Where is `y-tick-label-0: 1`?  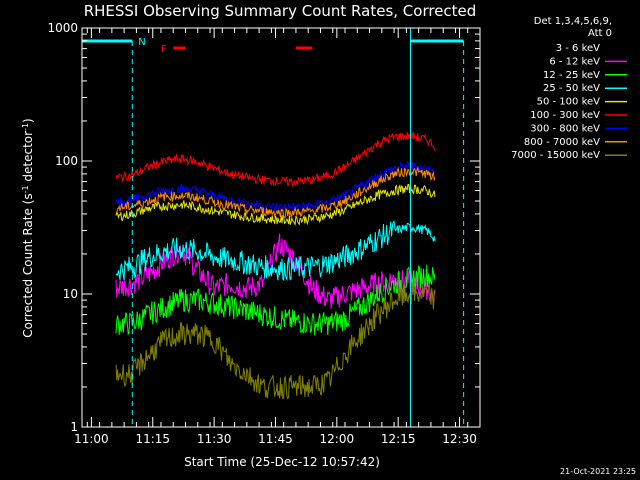
y-tick-label-0: 1 is located at coordinates (74, 427).